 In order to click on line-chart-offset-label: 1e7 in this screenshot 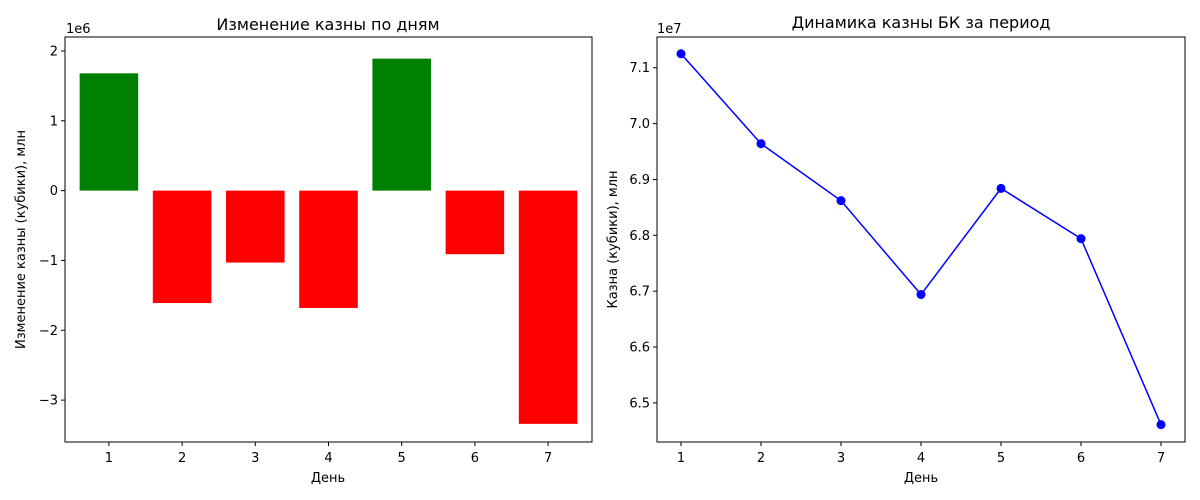, I will do `click(669, 29)`.